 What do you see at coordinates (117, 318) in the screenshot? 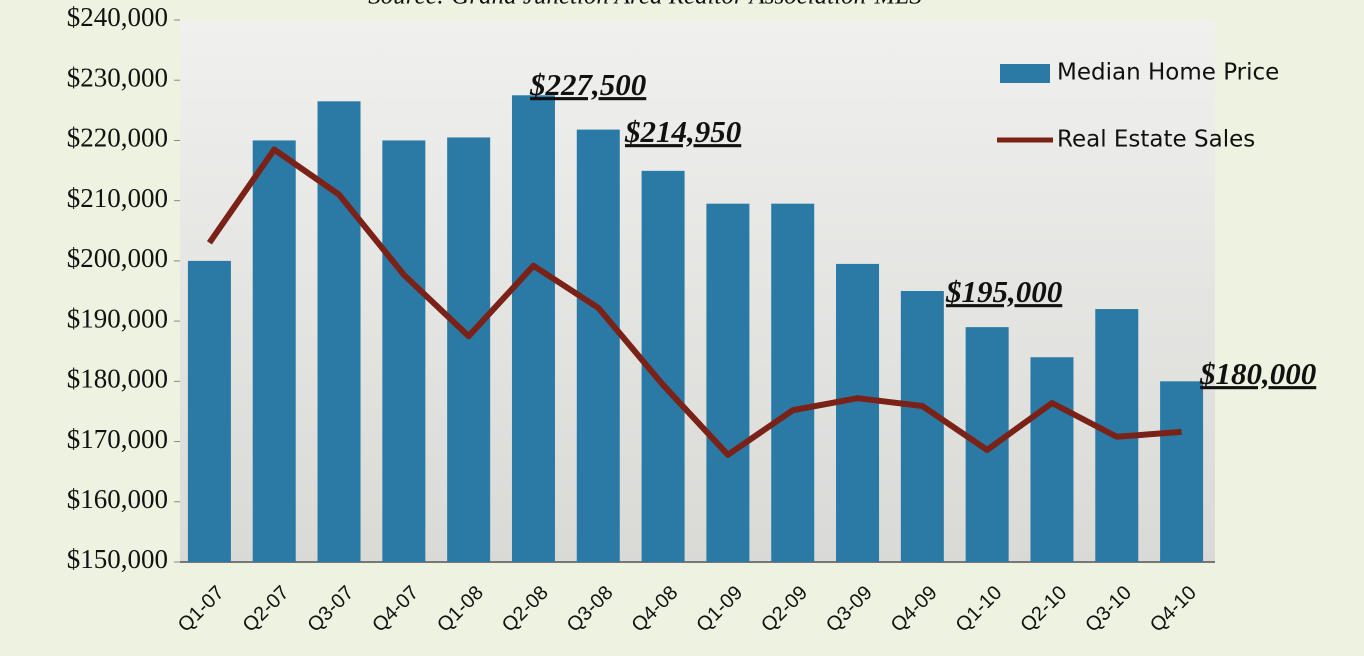
I see `y-tick-label: $190,000` at bounding box center [117, 318].